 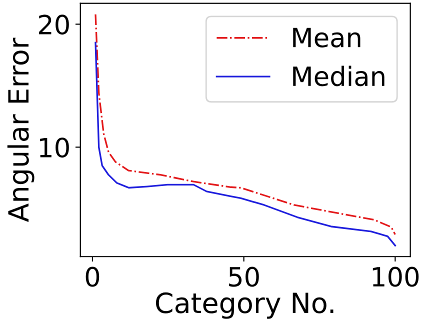 What do you see at coordinates (20, 130) in the screenshot?
I see `y-axis-title: Angular Error` at bounding box center [20, 130].